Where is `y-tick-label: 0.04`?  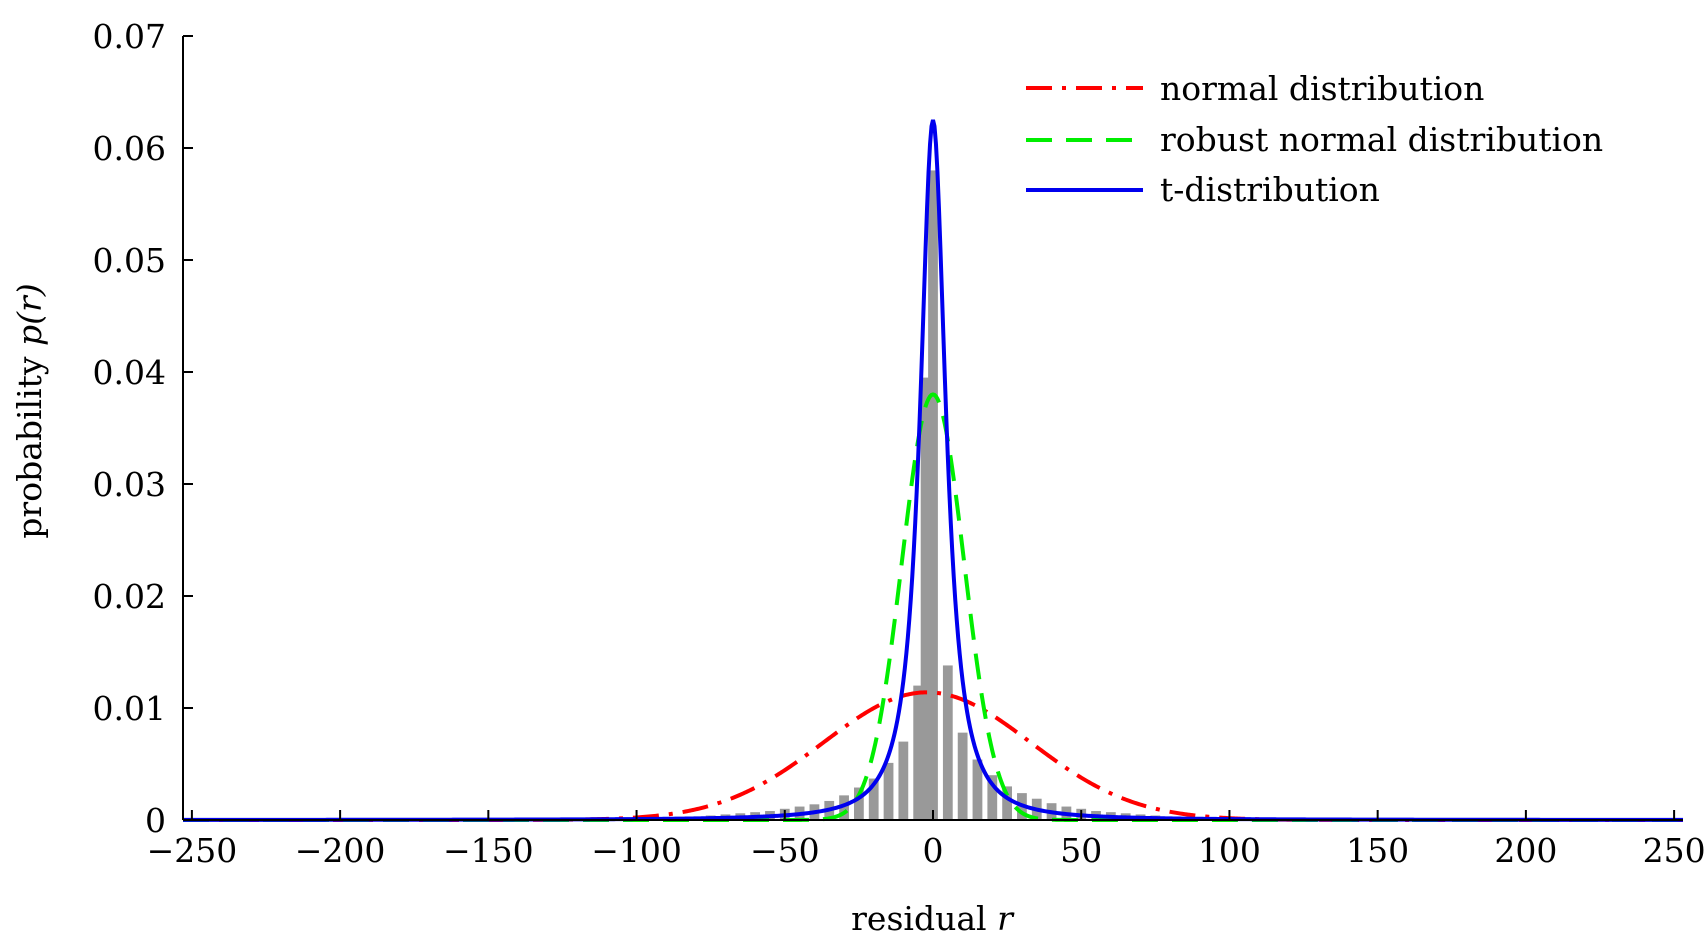 y-tick-label: 0.04 is located at coordinates (129, 372).